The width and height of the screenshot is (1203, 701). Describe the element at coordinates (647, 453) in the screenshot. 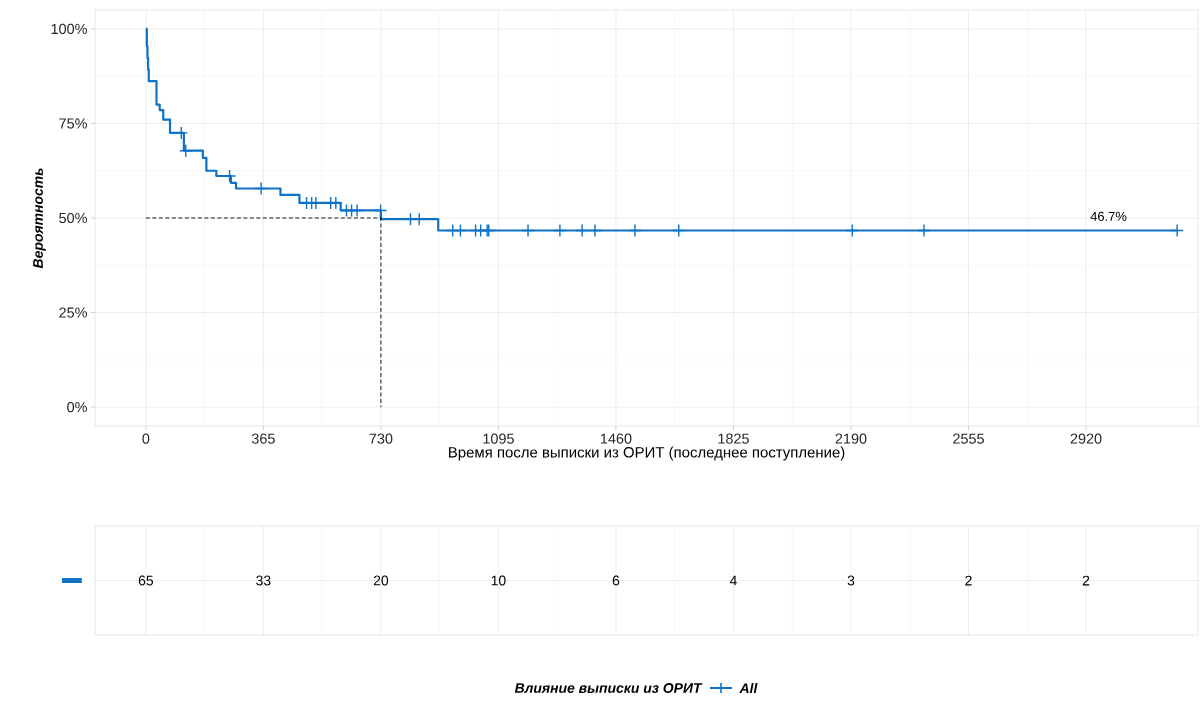

I see `x-axis-title: Время после выписки из ОРИТ (последнее поступление)` at that location.